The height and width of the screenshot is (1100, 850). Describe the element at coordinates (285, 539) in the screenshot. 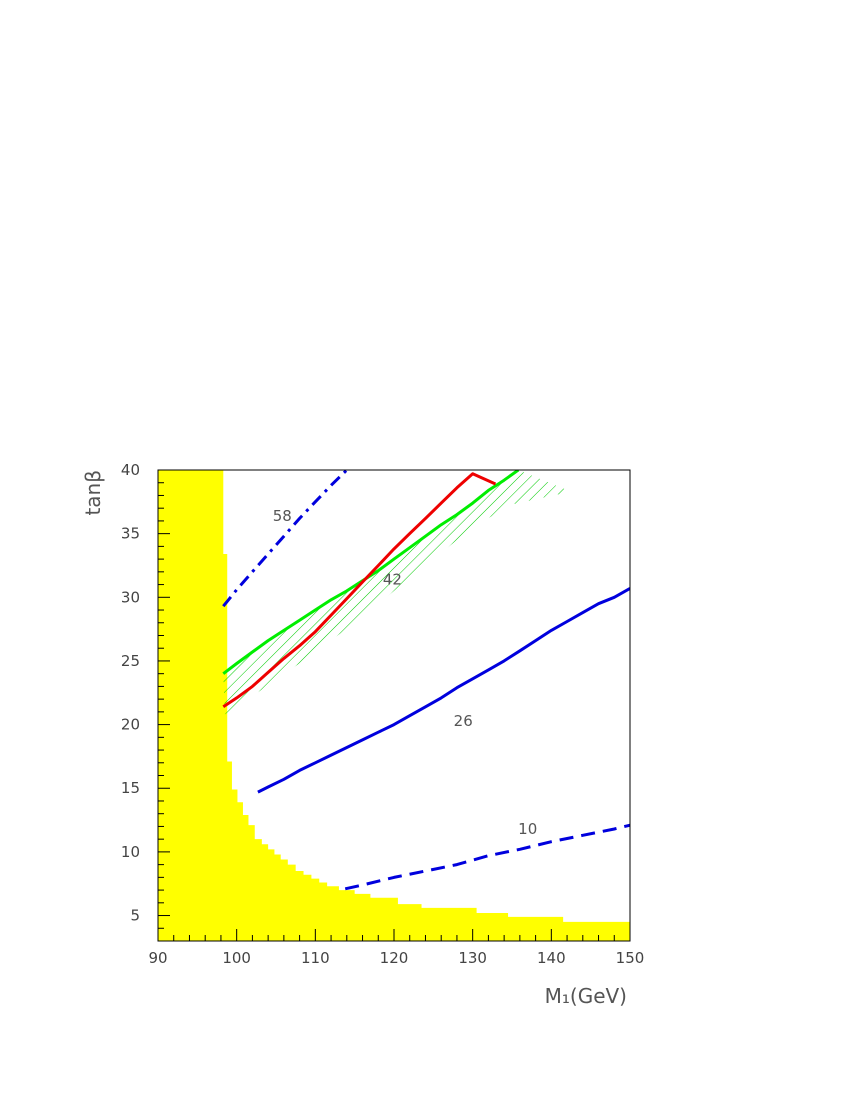

I see `curve-58-line` at that location.